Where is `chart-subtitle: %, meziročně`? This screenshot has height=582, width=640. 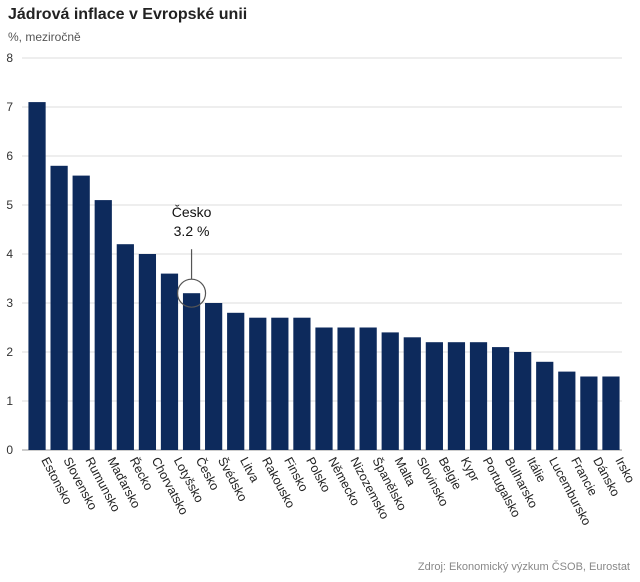
chart-subtitle: %, meziročně is located at coordinates (44, 37).